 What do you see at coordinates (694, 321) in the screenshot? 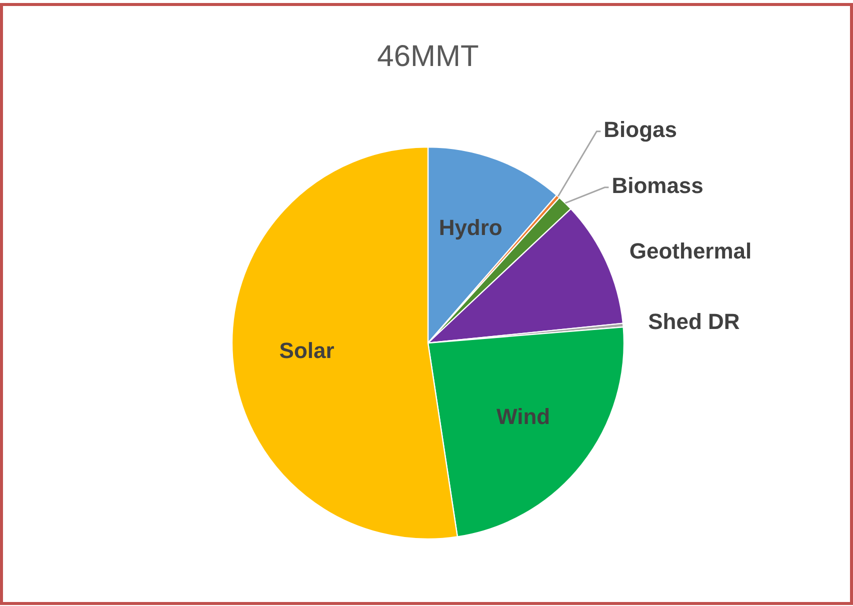
I see `slice-label: Shed DR` at bounding box center [694, 321].